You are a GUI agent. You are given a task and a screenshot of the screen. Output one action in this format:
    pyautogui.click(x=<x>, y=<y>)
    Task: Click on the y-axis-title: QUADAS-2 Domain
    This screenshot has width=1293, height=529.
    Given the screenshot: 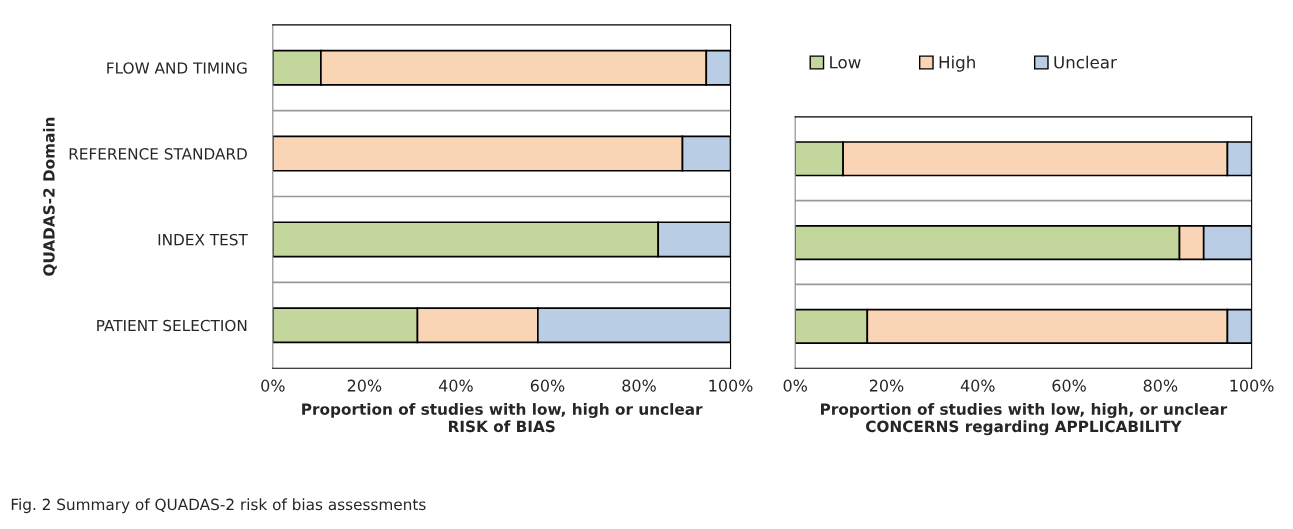 What is the action you would take?
    pyautogui.click(x=49, y=196)
    